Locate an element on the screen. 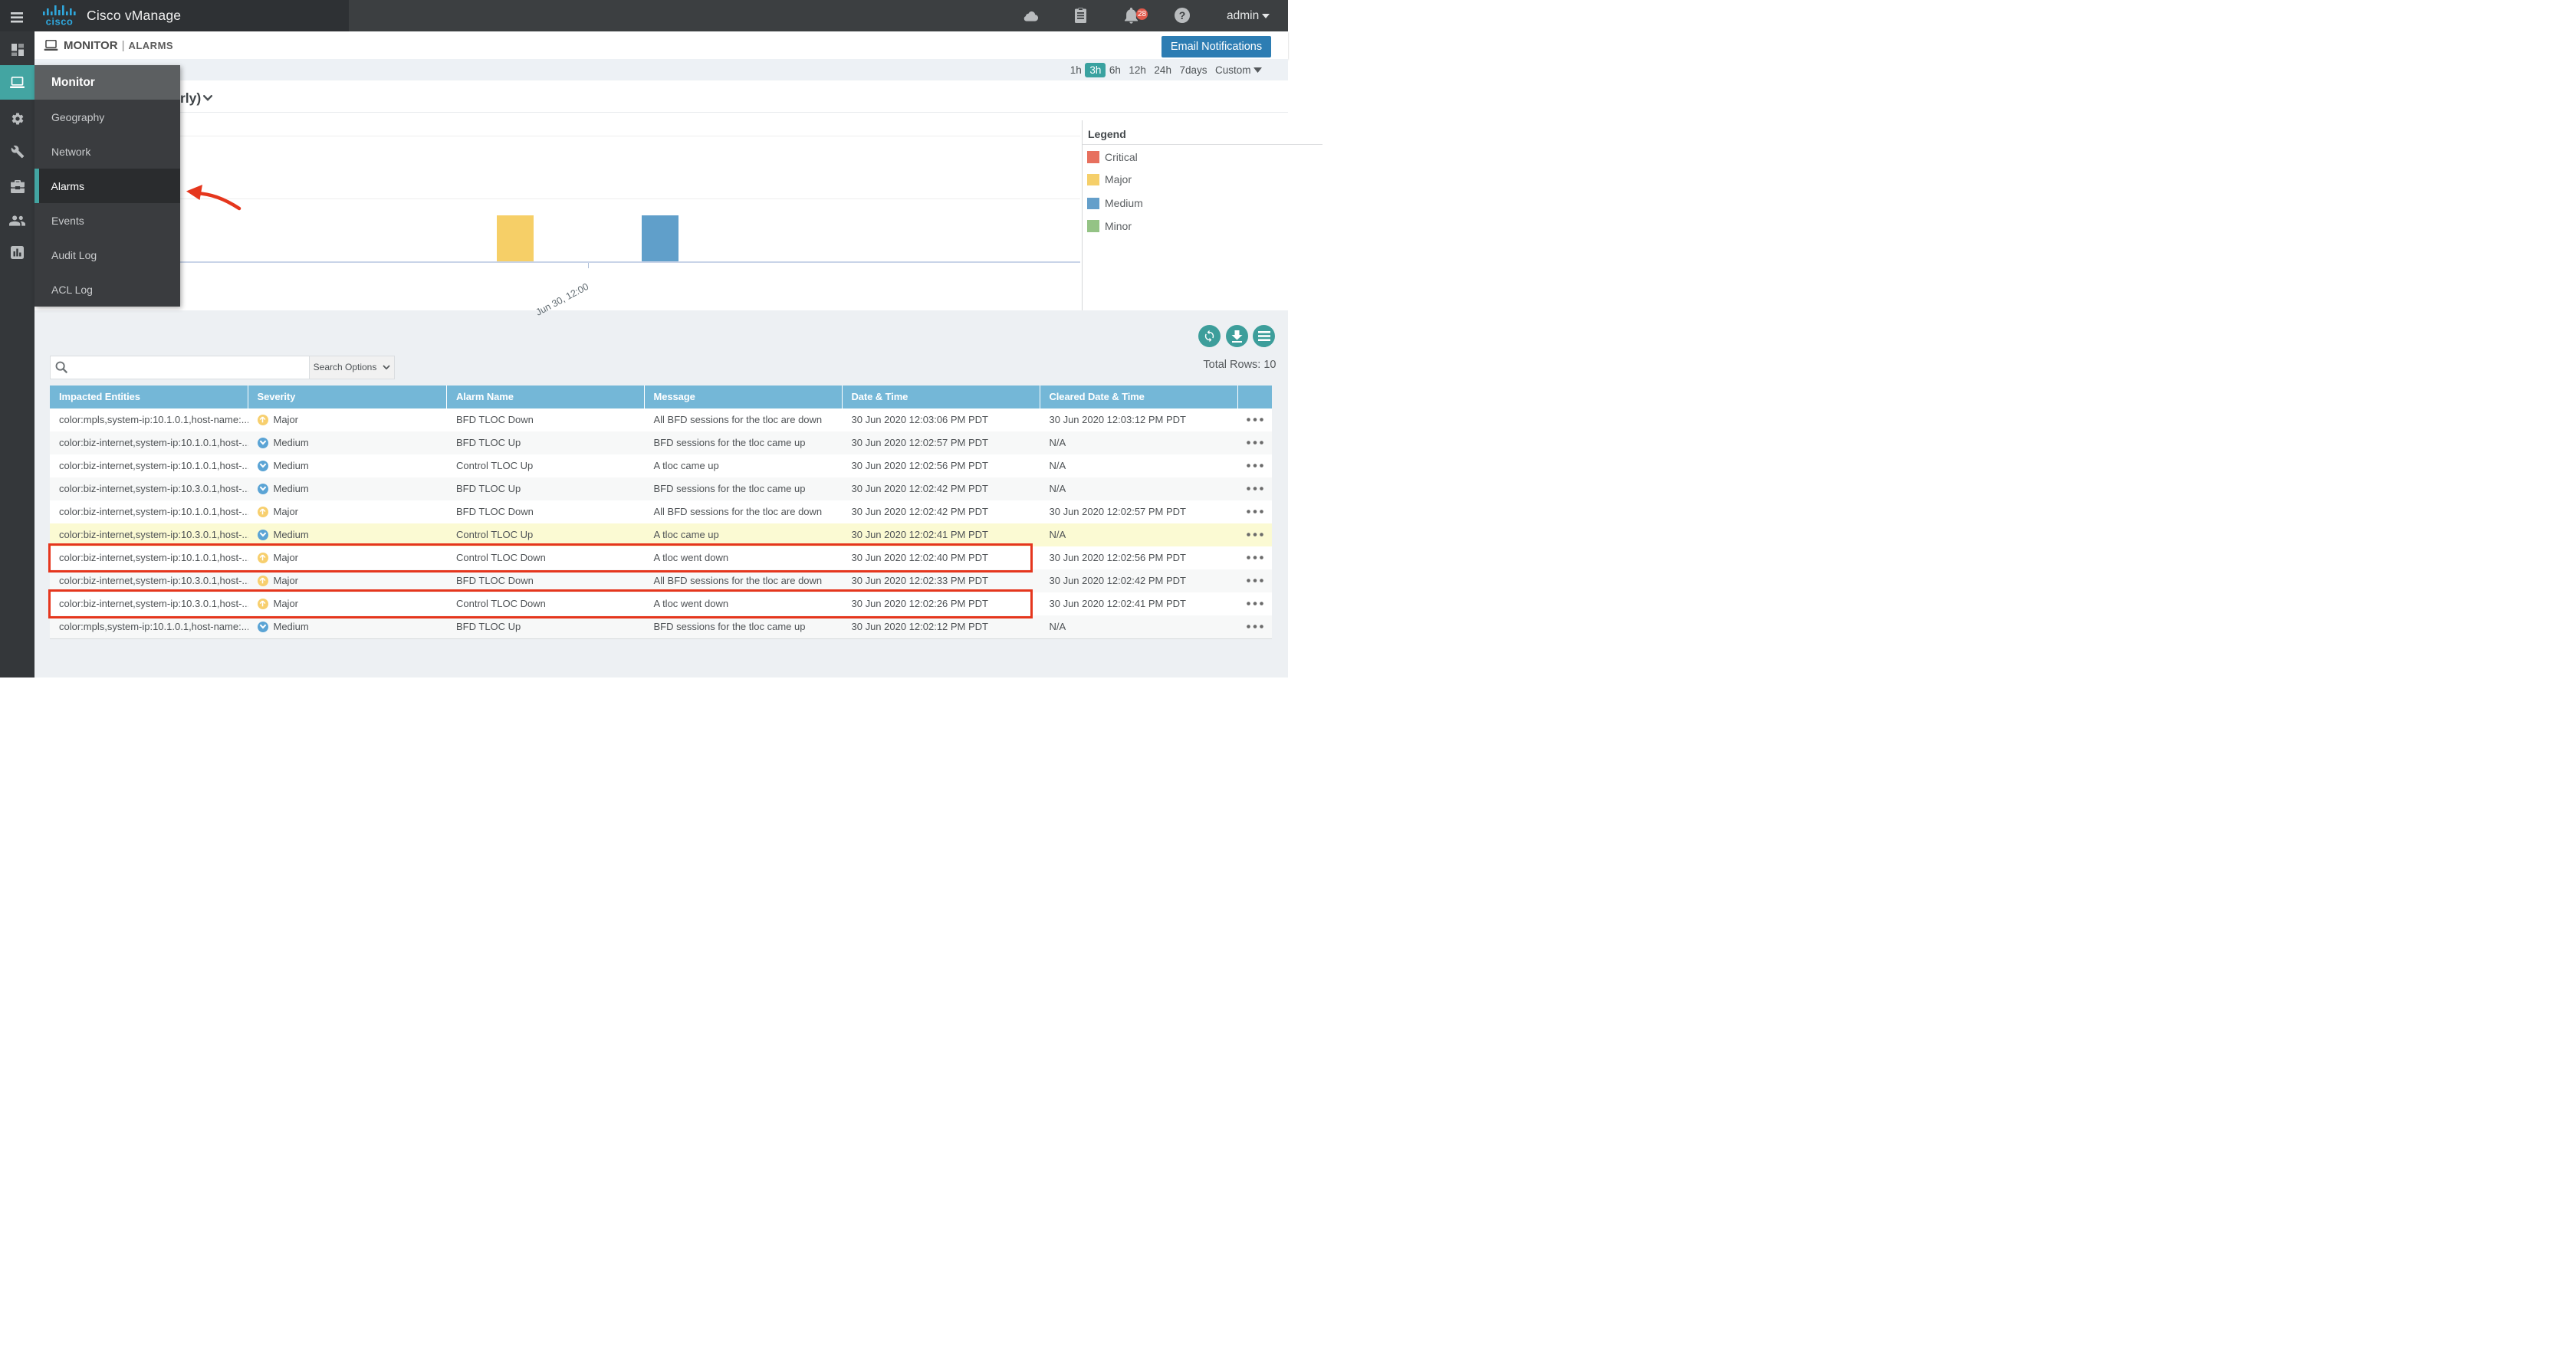  svg-text: cisco is located at coordinates (60, 22).